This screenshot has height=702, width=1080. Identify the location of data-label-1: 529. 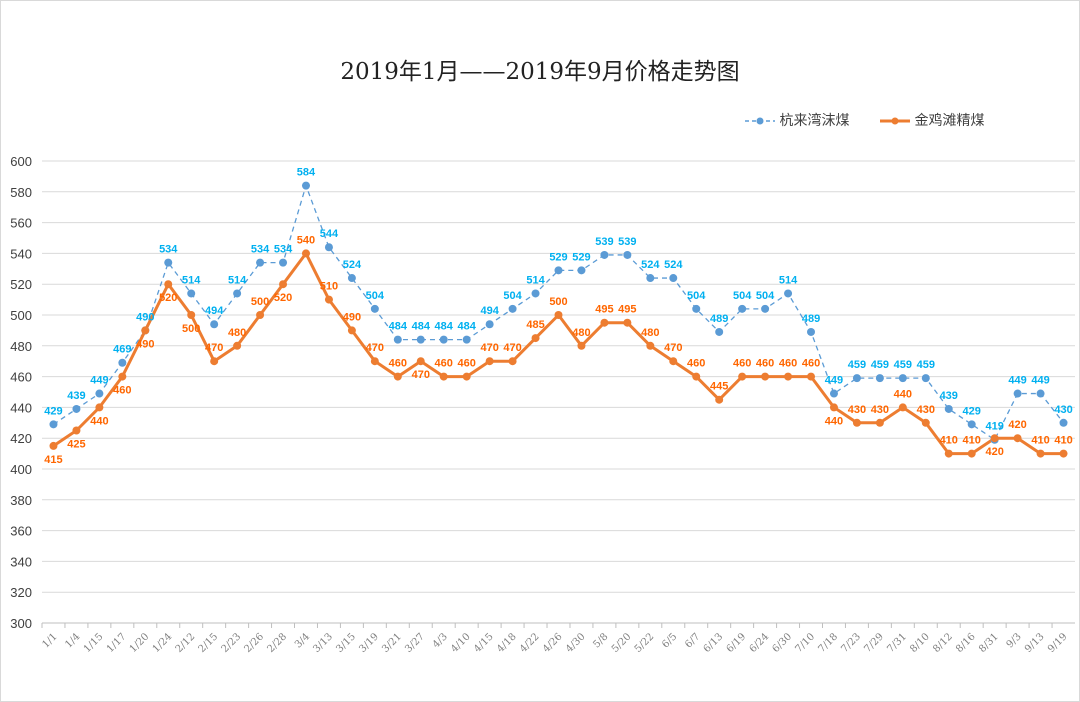
(558, 257).